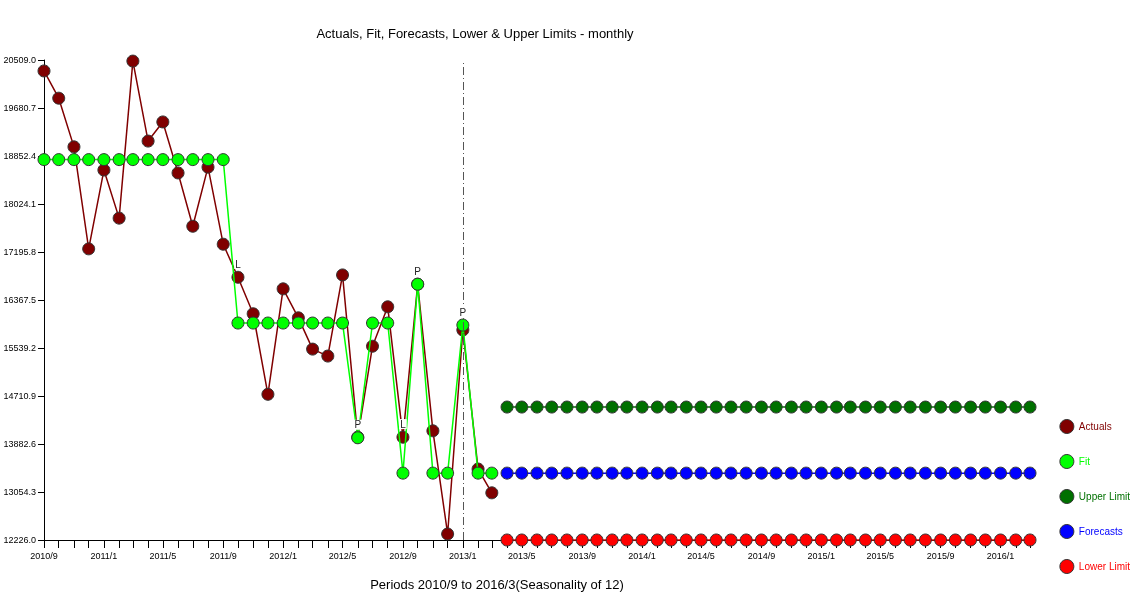 The image size is (1135, 597). What do you see at coordinates (19, 348) in the screenshot?
I see `y-tick-label: 15539.2` at bounding box center [19, 348].